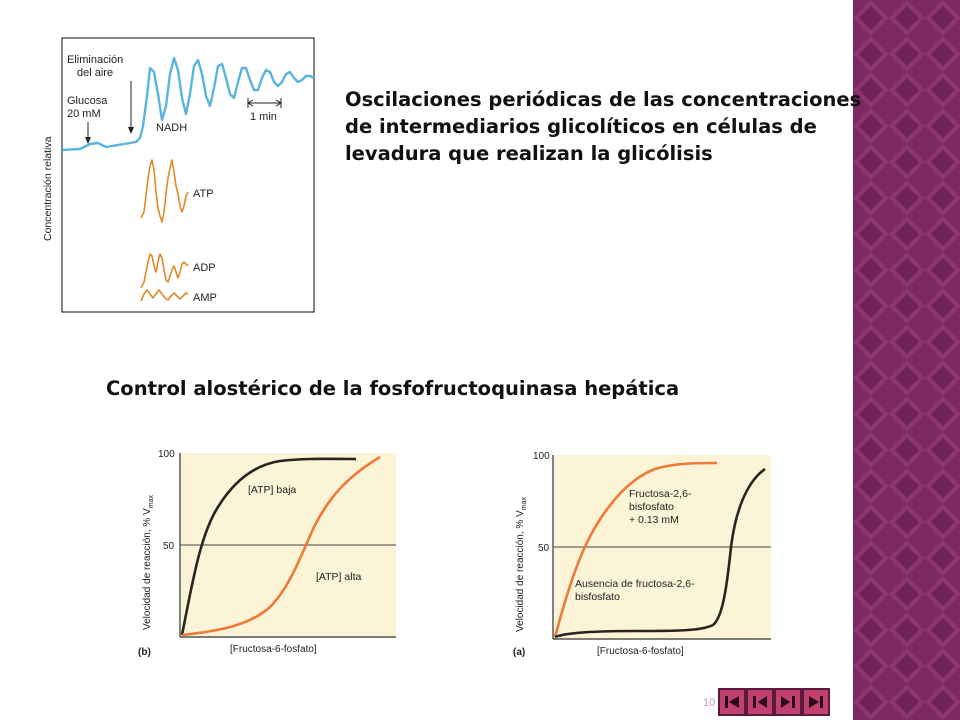 This screenshot has width=960, height=720. I want to click on adp-trace, so click(164, 271).